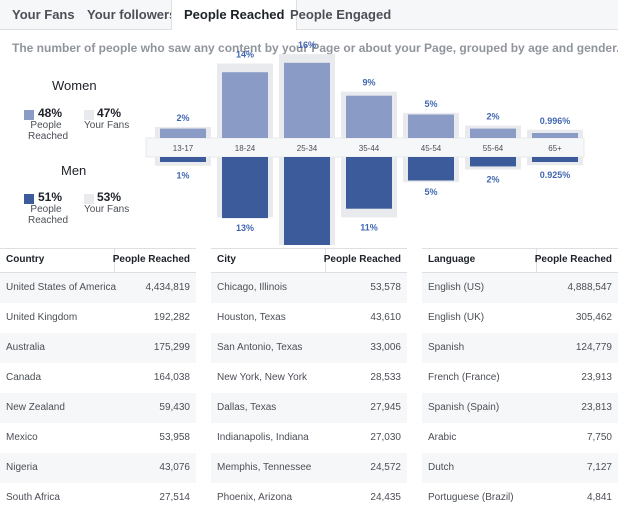 The width and height of the screenshot is (618, 513). What do you see at coordinates (35, 407) in the screenshot?
I see `row-label: New Zealand` at bounding box center [35, 407].